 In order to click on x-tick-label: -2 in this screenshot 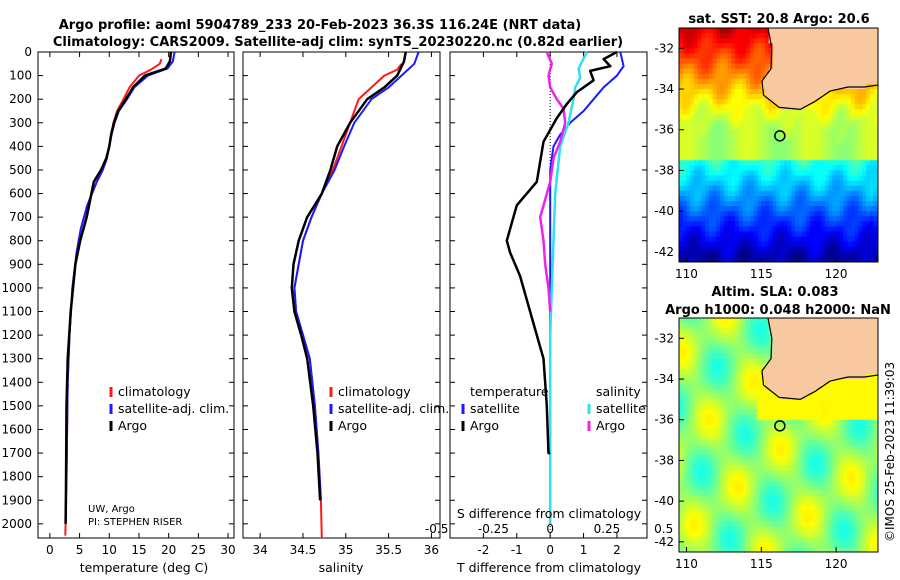, I will do `click(483, 550)`.